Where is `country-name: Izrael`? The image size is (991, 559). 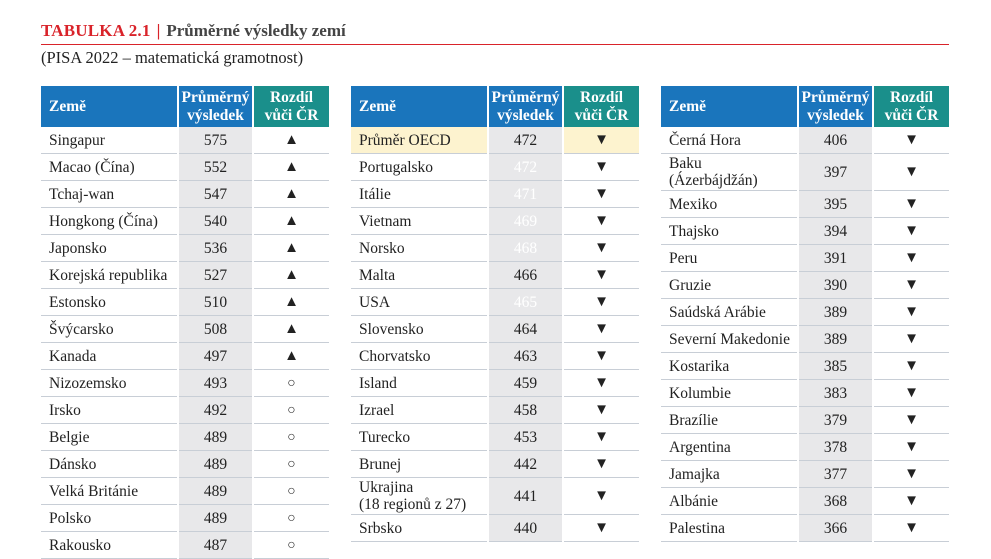 country-name: Izrael is located at coordinates (419, 410).